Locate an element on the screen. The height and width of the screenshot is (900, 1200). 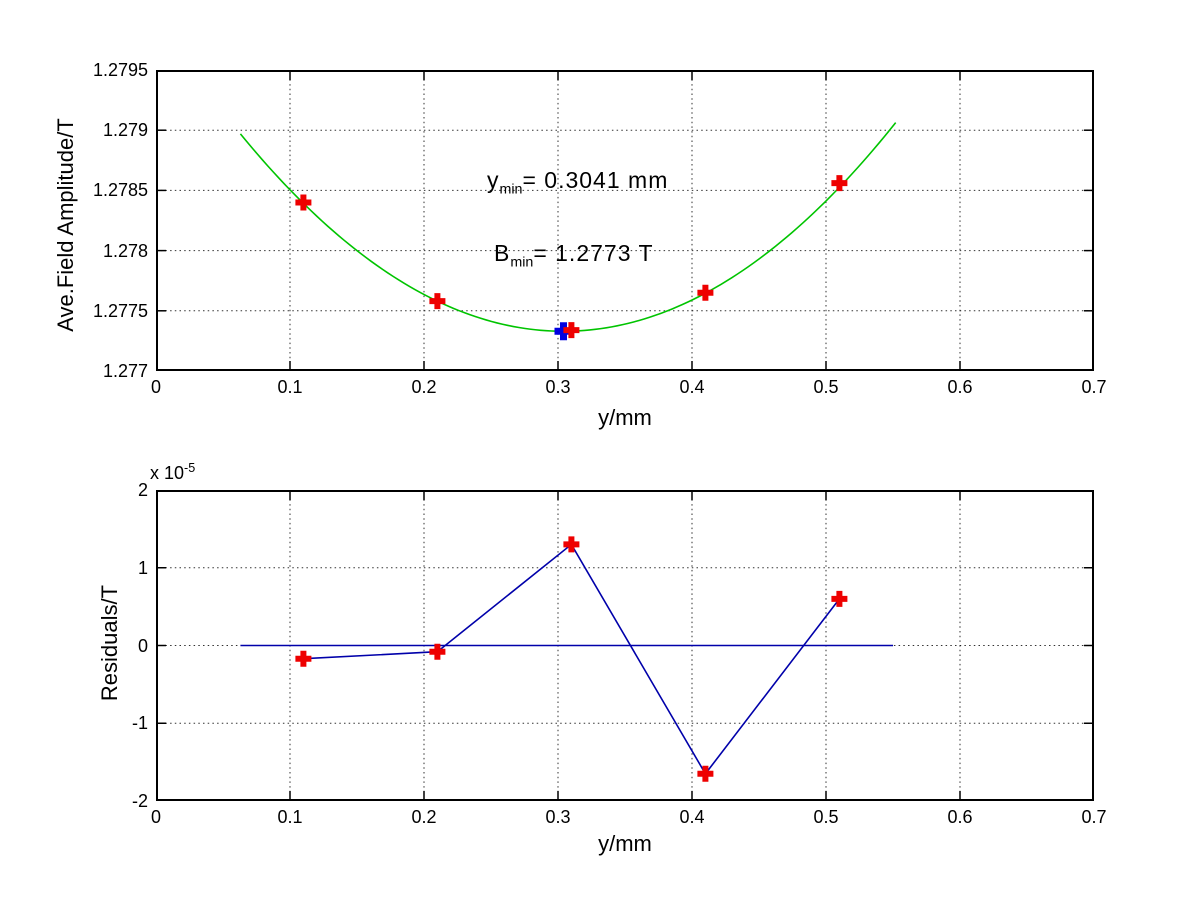
y-tick-label: 1.278 is located at coordinates (125, 250).